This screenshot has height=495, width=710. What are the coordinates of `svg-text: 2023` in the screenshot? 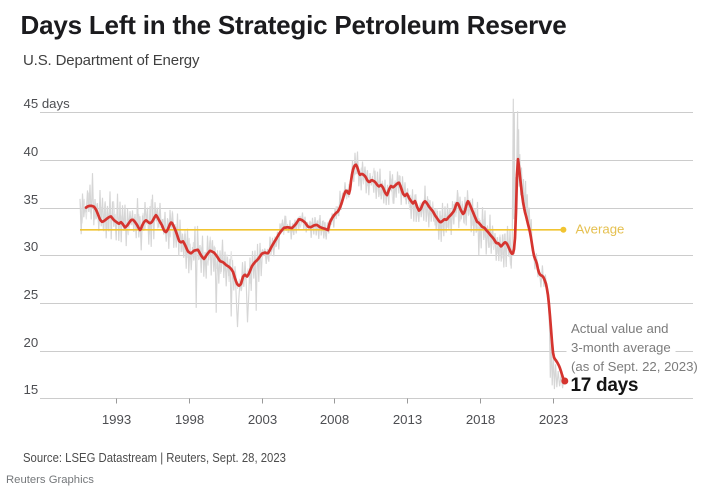 It's located at (553, 419).